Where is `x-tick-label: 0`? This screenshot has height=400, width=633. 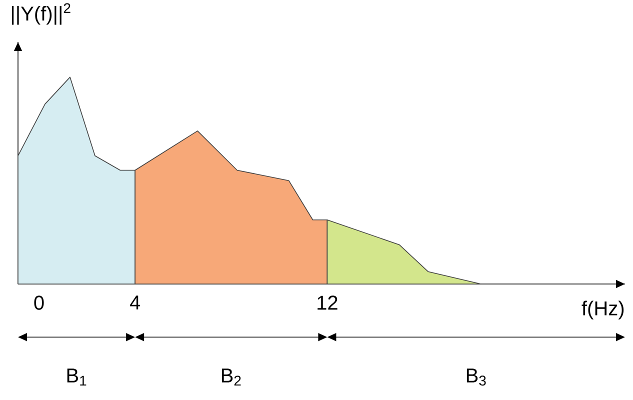
x-tick-label: 0 is located at coordinates (39, 303).